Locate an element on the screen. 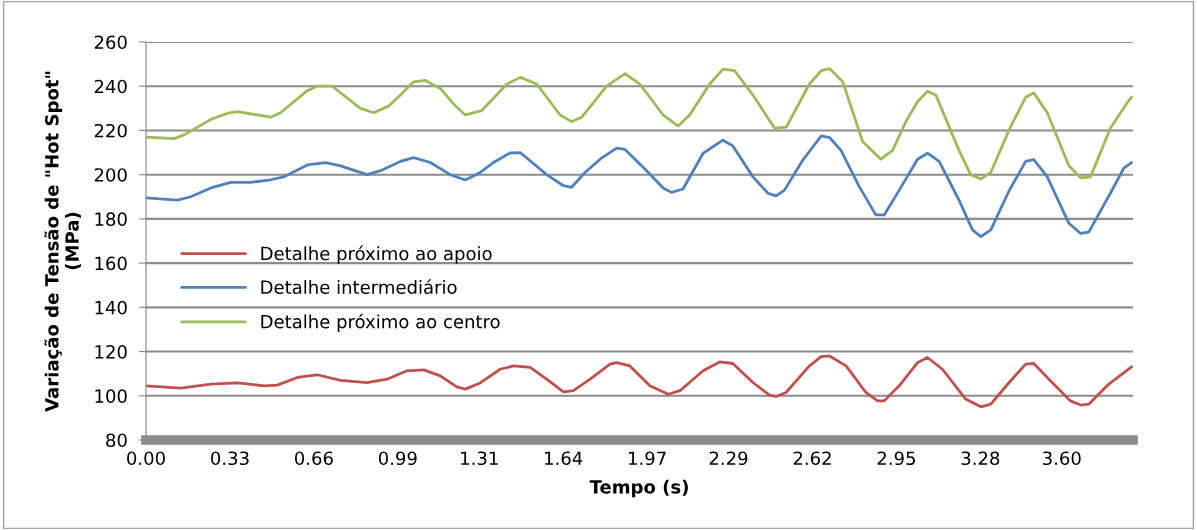 This screenshot has height=530, width=1197. x-tick-label: 0.00 is located at coordinates (146, 458).